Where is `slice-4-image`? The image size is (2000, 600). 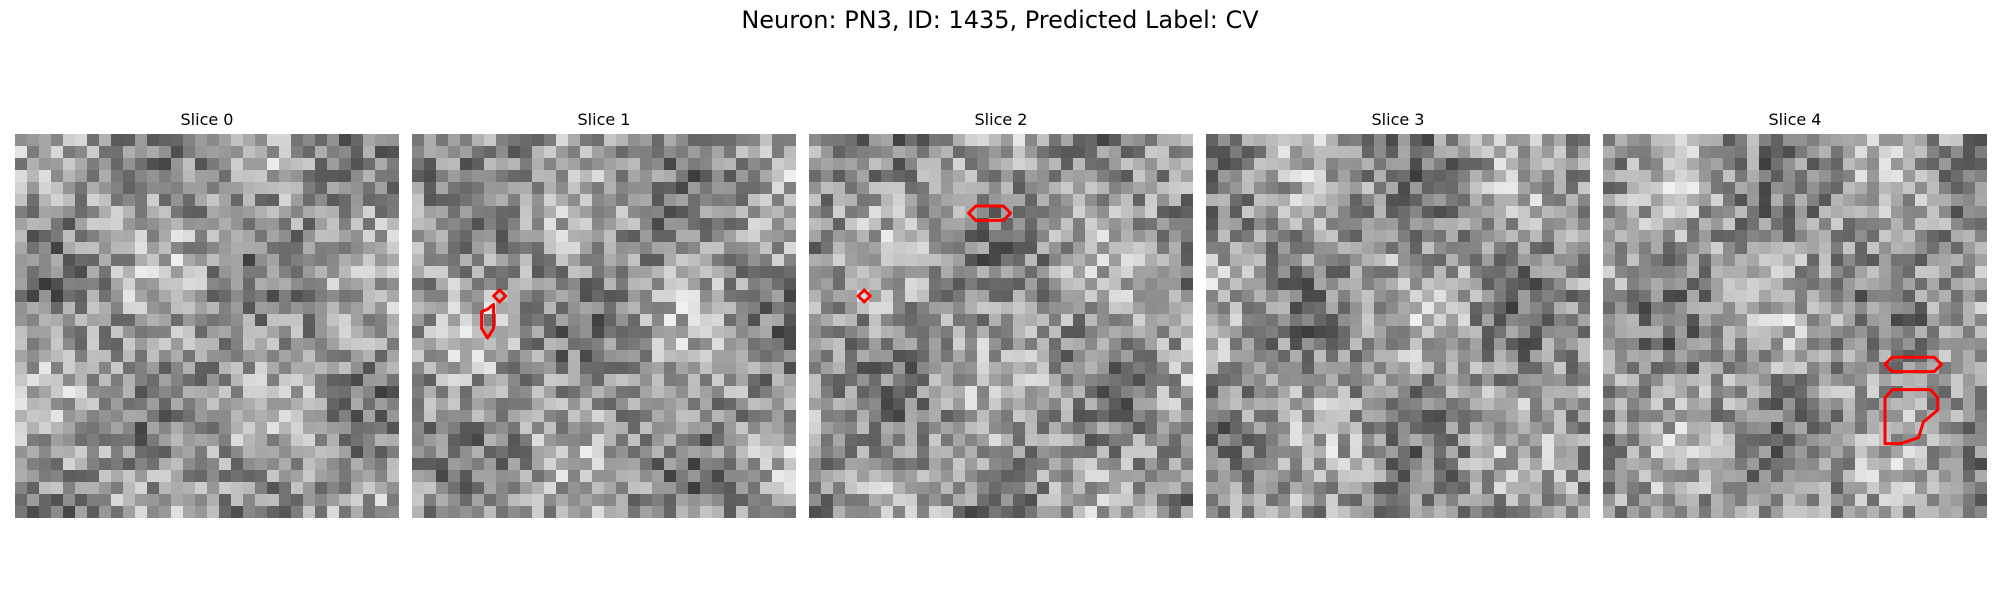
slice-4-image is located at coordinates (1795, 326).